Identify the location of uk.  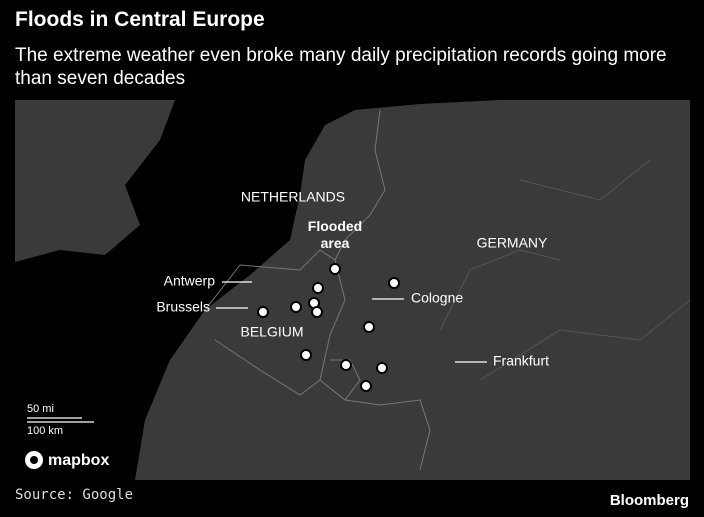
(95, 181).